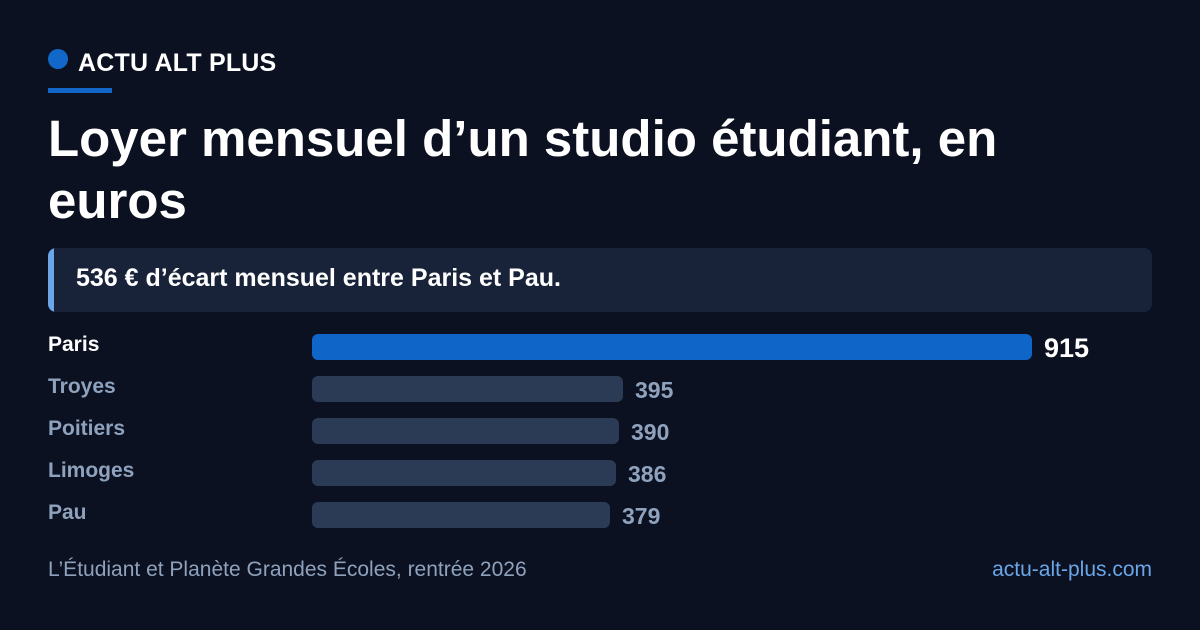  What do you see at coordinates (465, 431) in the screenshot?
I see `bar-poitiers` at bounding box center [465, 431].